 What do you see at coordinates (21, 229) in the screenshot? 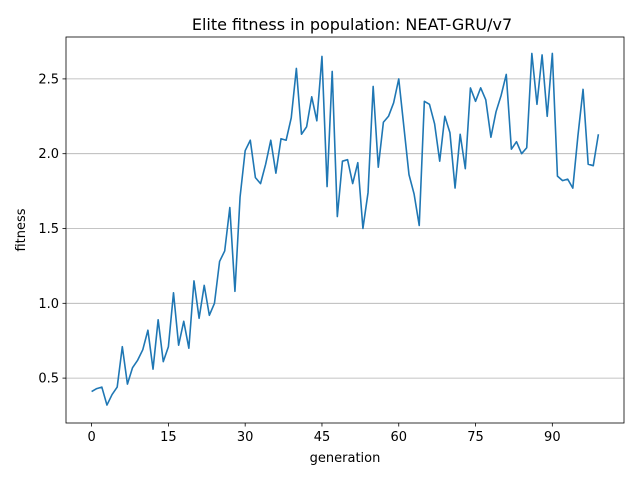
I see `y-axis-label: fitness` at bounding box center [21, 229].